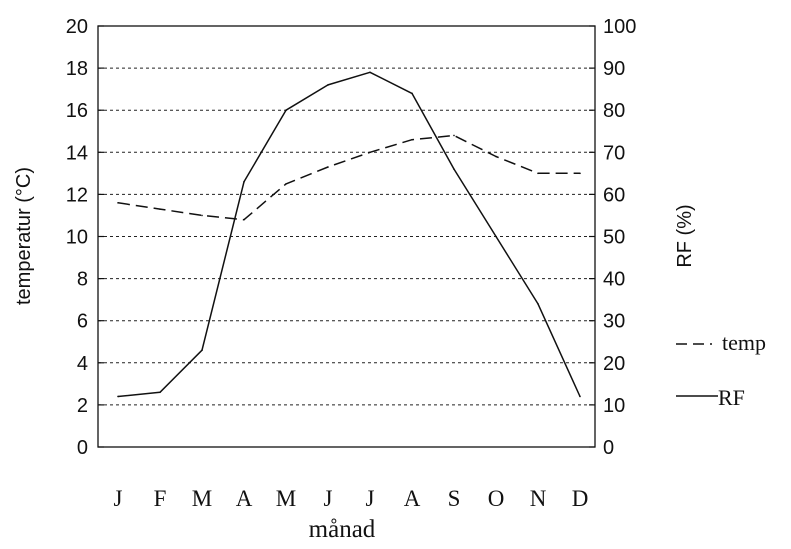 The image size is (791, 549). I want to click on right-axis-tick-labels: 0 10 20 30 40 50 60 70 80 90 100, so click(619, 237).